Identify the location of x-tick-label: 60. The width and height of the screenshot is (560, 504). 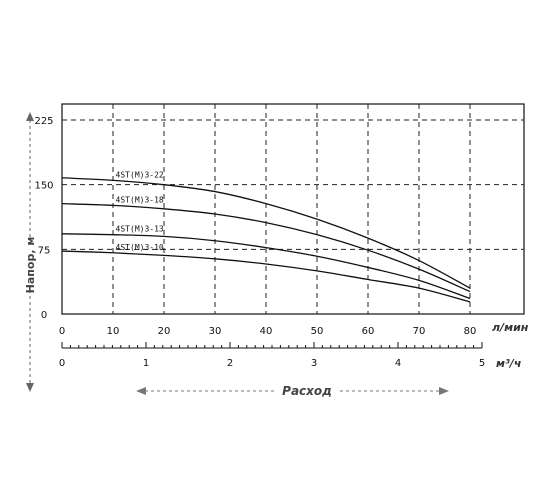
(368, 331).